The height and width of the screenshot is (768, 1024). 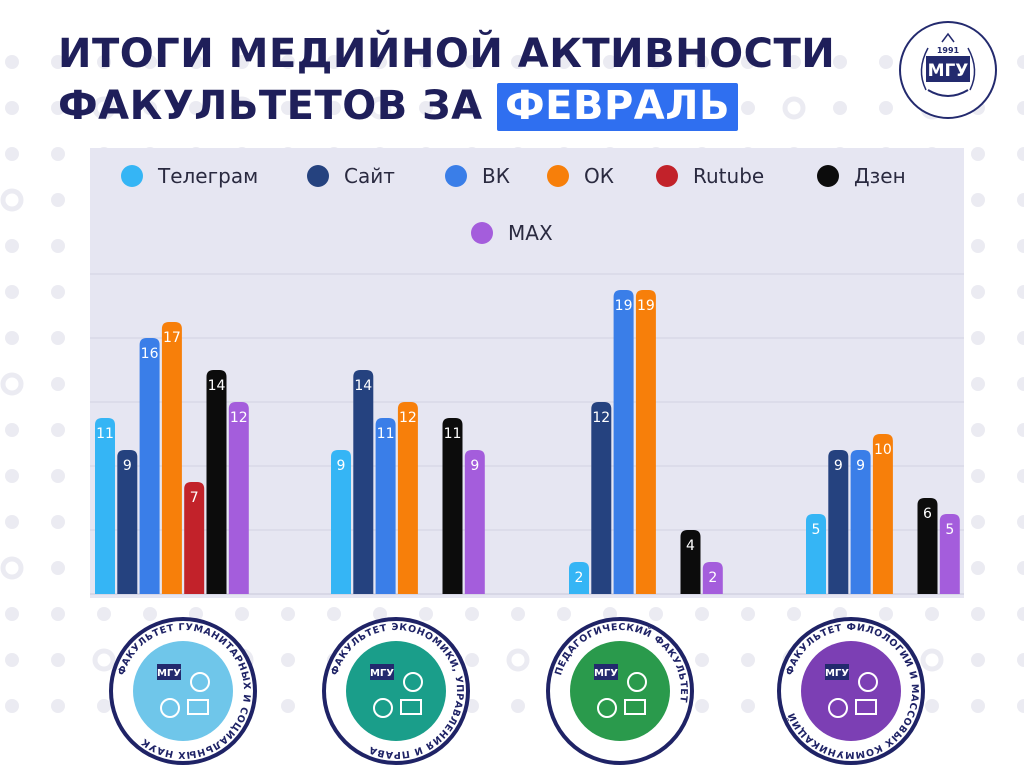 I want to click on legend-label: Rutube, so click(x=728, y=176).